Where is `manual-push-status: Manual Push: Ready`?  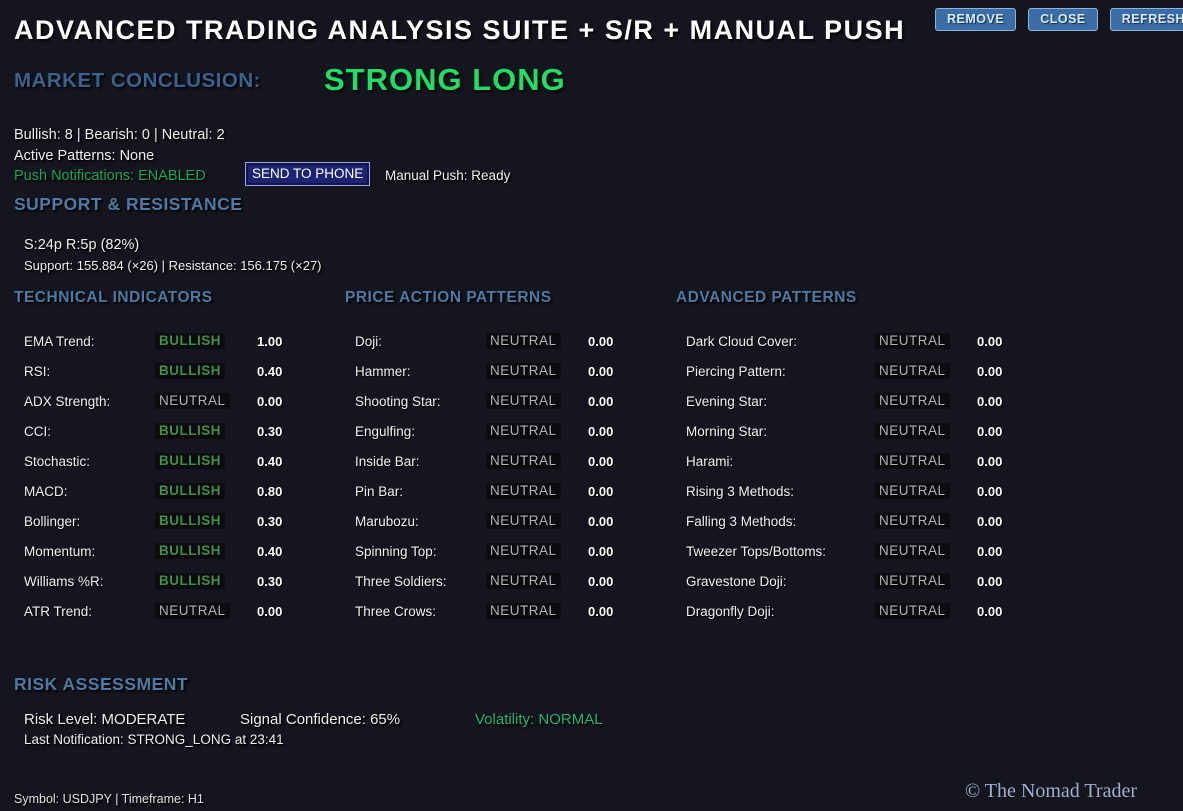
manual-push-status: Manual Push: Ready is located at coordinates (448, 175).